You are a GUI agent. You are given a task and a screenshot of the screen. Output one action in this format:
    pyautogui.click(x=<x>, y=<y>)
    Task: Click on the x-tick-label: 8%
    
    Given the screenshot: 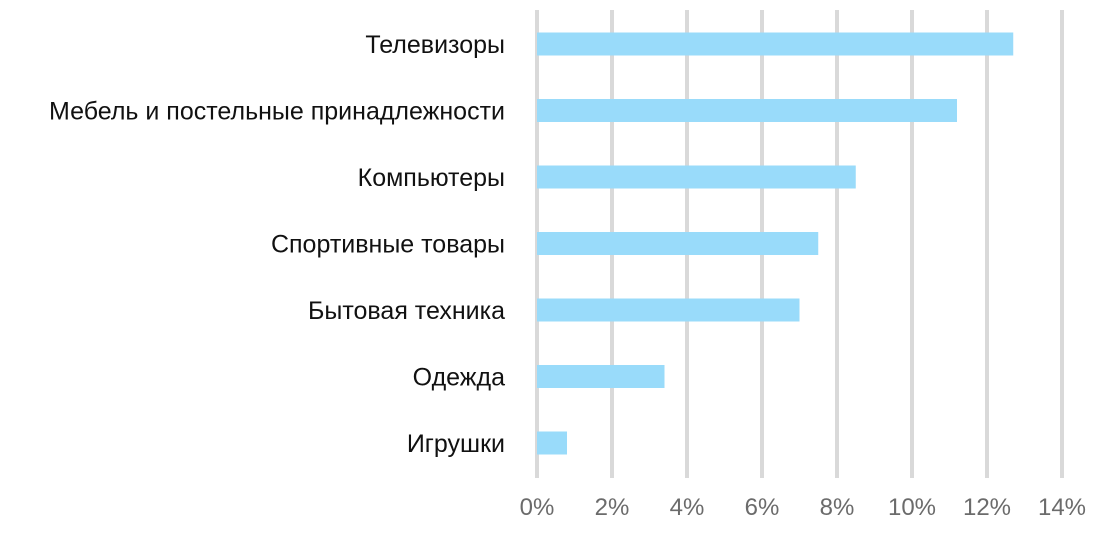 What is the action you would take?
    pyautogui.click(x=837, y=507)
    